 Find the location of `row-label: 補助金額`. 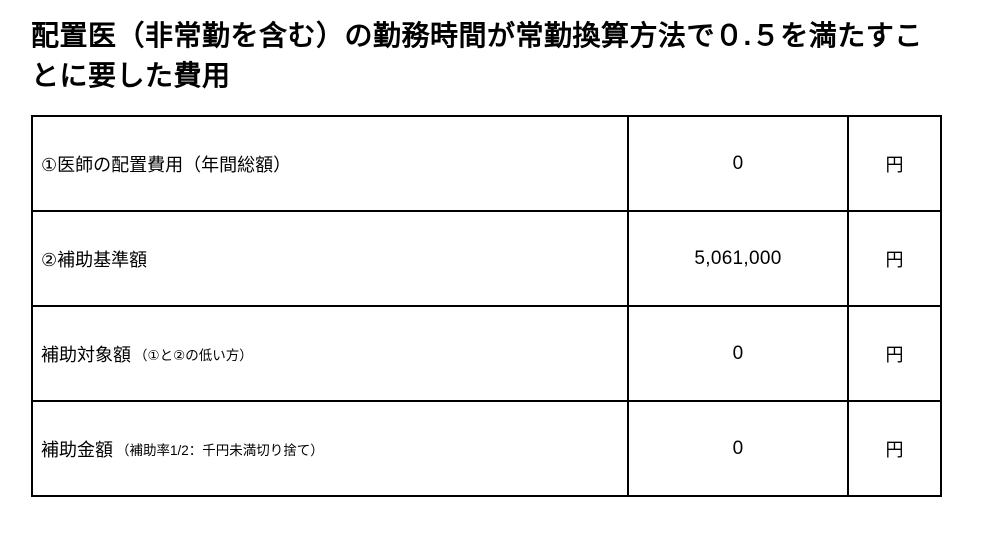

row-label: 補助金額 is located at coordinates (77, 449).